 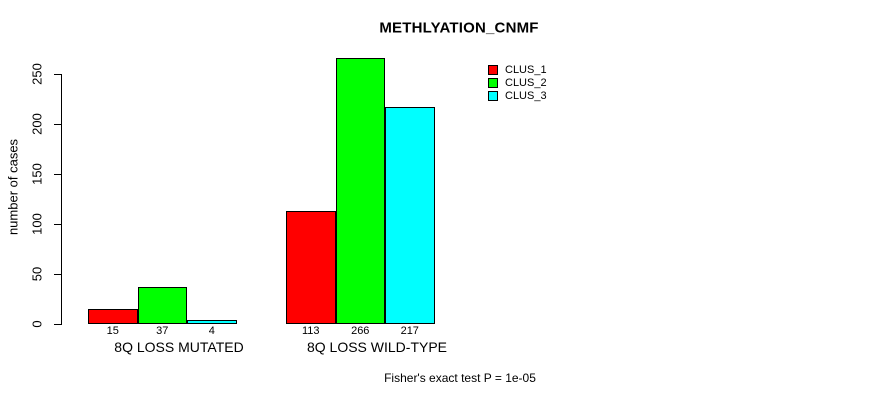 I want to click on category-label: 8Q LOSS MUTATED, so click(x=179, y=347).